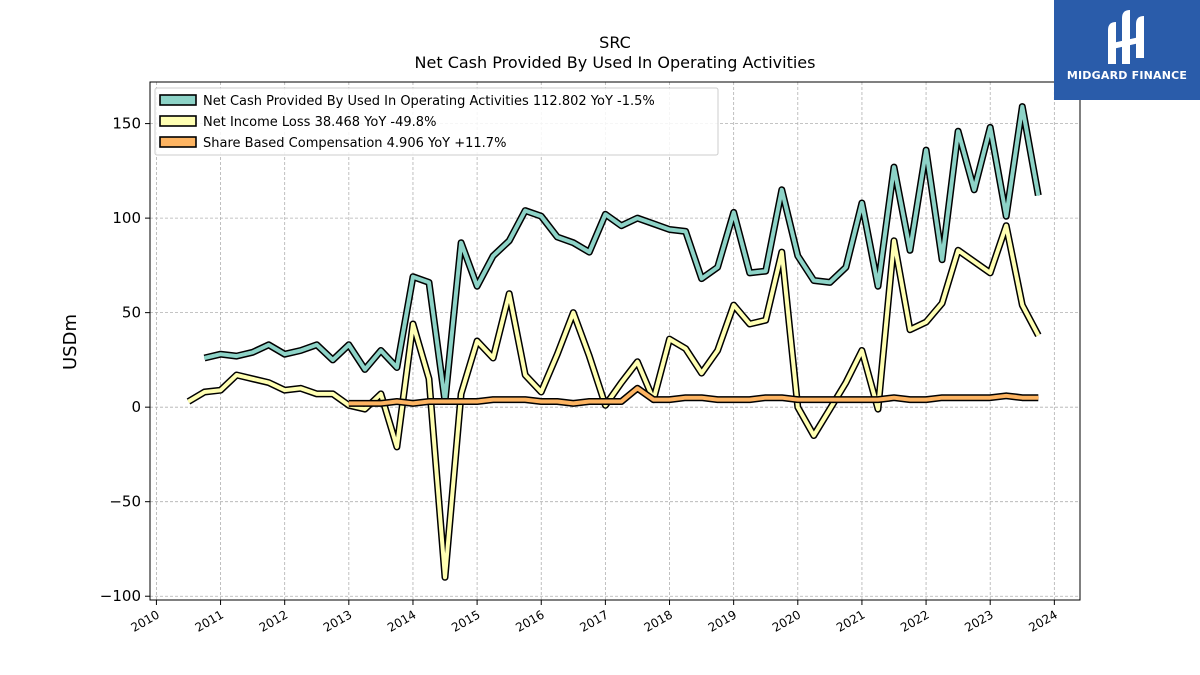 This screenshot has height=675, width=1200. I want to click on y-tick-label: 50, so click(131, 313).